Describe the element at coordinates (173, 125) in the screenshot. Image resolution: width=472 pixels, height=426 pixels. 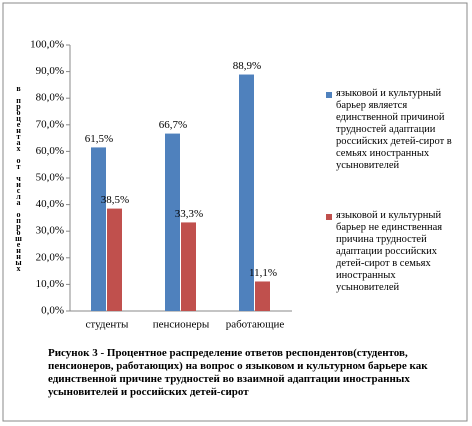
I see `value-label: 66,7%` at that location.